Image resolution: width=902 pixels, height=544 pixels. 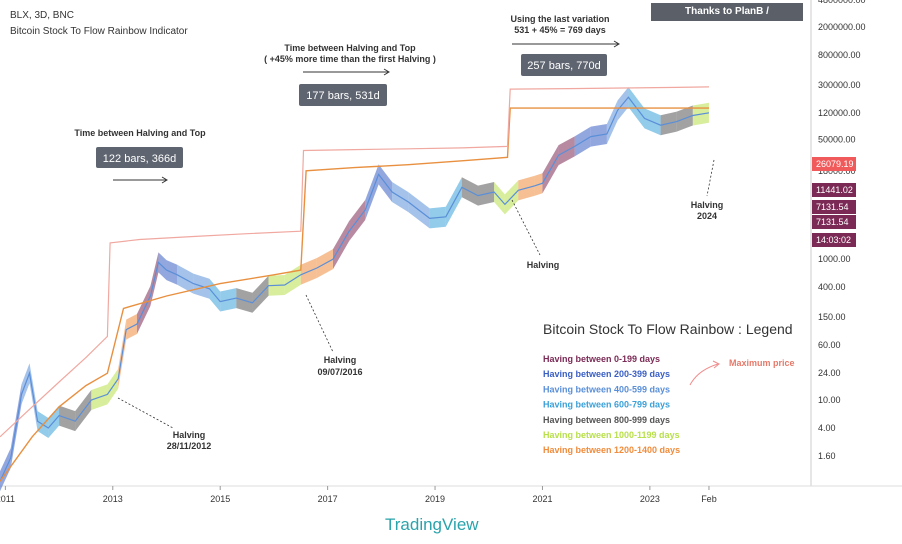 What do you see at coordinates (560, 30) in the screenshot?
I see `period3-subtitle: 531 + 45% = 769 days` at bounding box center [560, 30].